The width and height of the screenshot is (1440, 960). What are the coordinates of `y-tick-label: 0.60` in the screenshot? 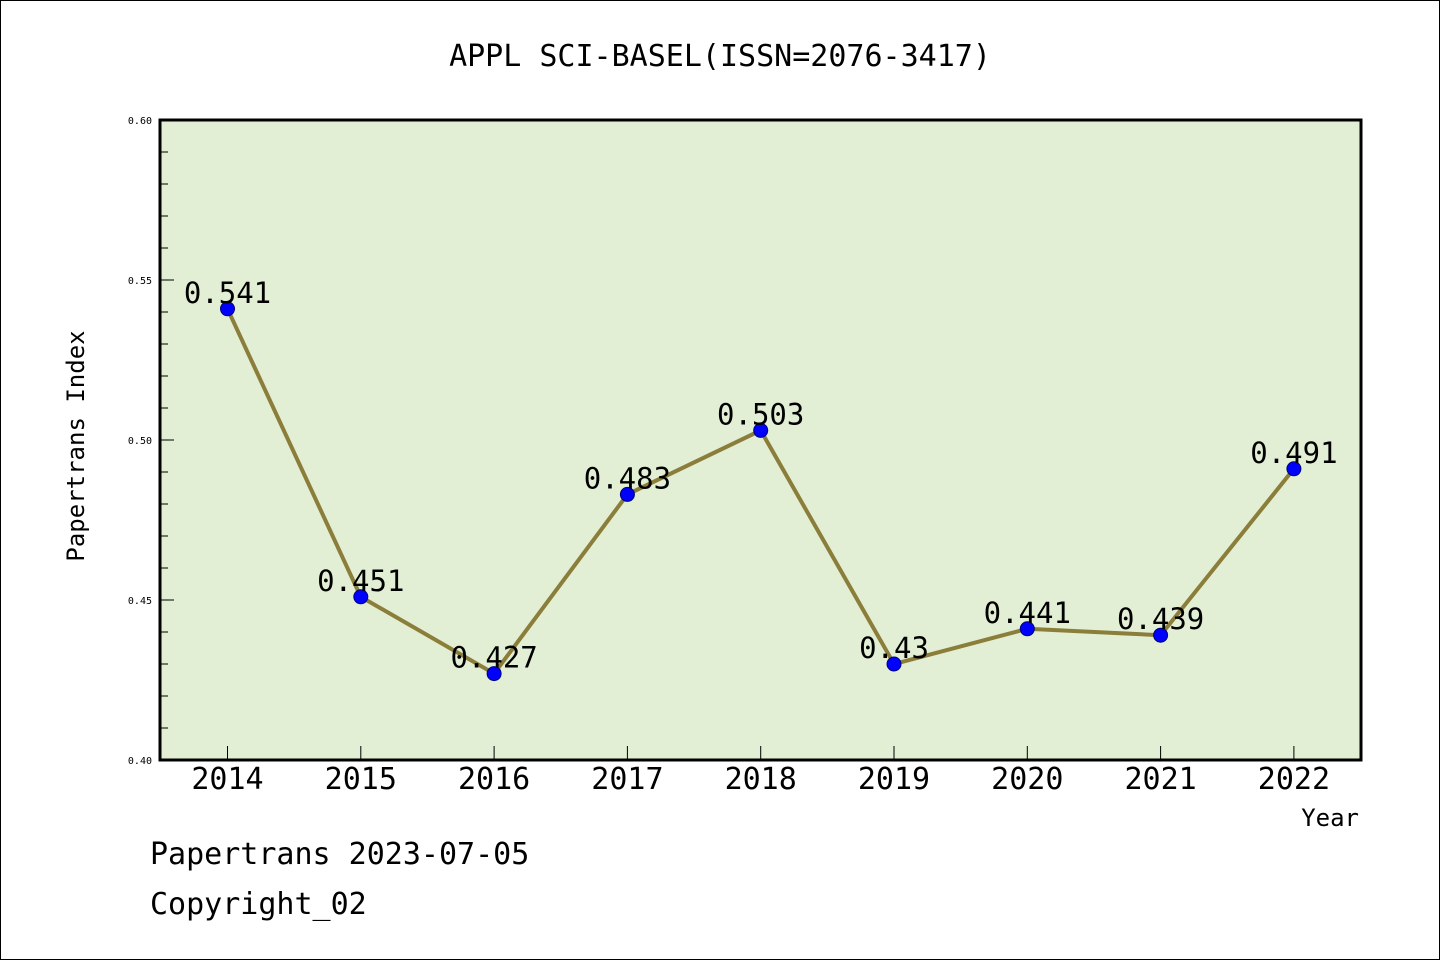 It's located at (140, 121).